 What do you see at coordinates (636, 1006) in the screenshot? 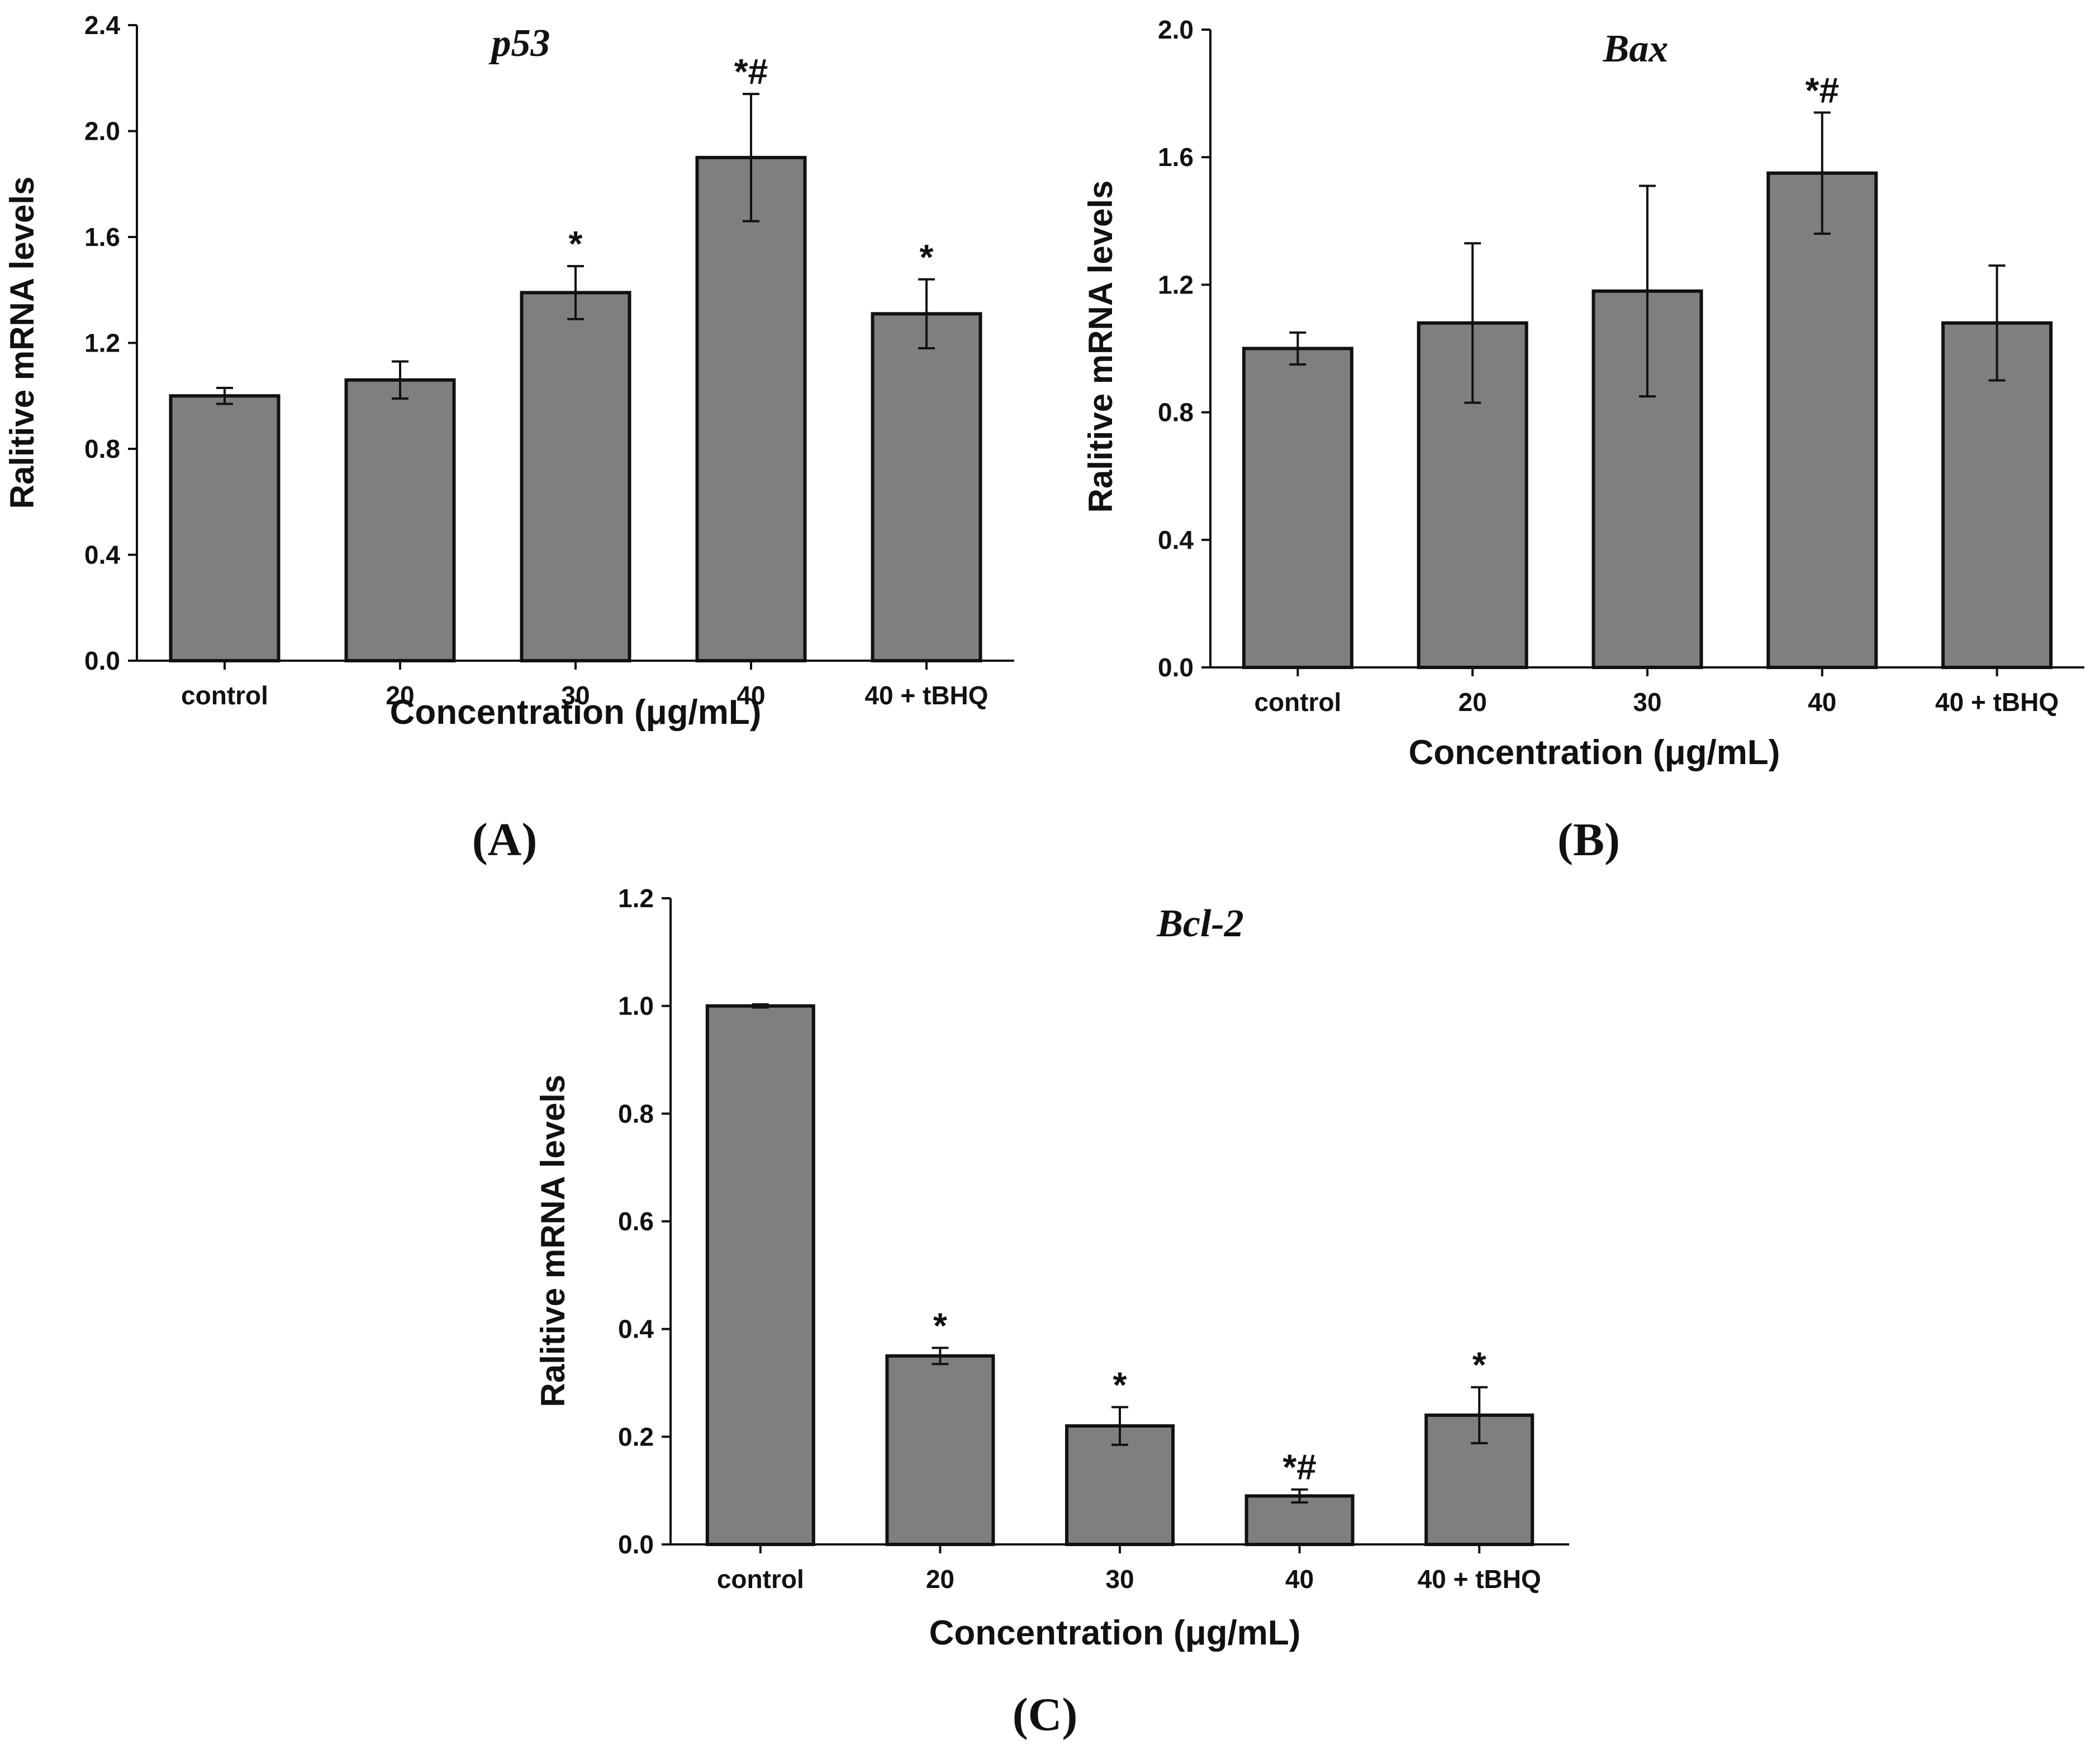
I see `y-tick-label: 1.0` at bounding box center [636, 1006].